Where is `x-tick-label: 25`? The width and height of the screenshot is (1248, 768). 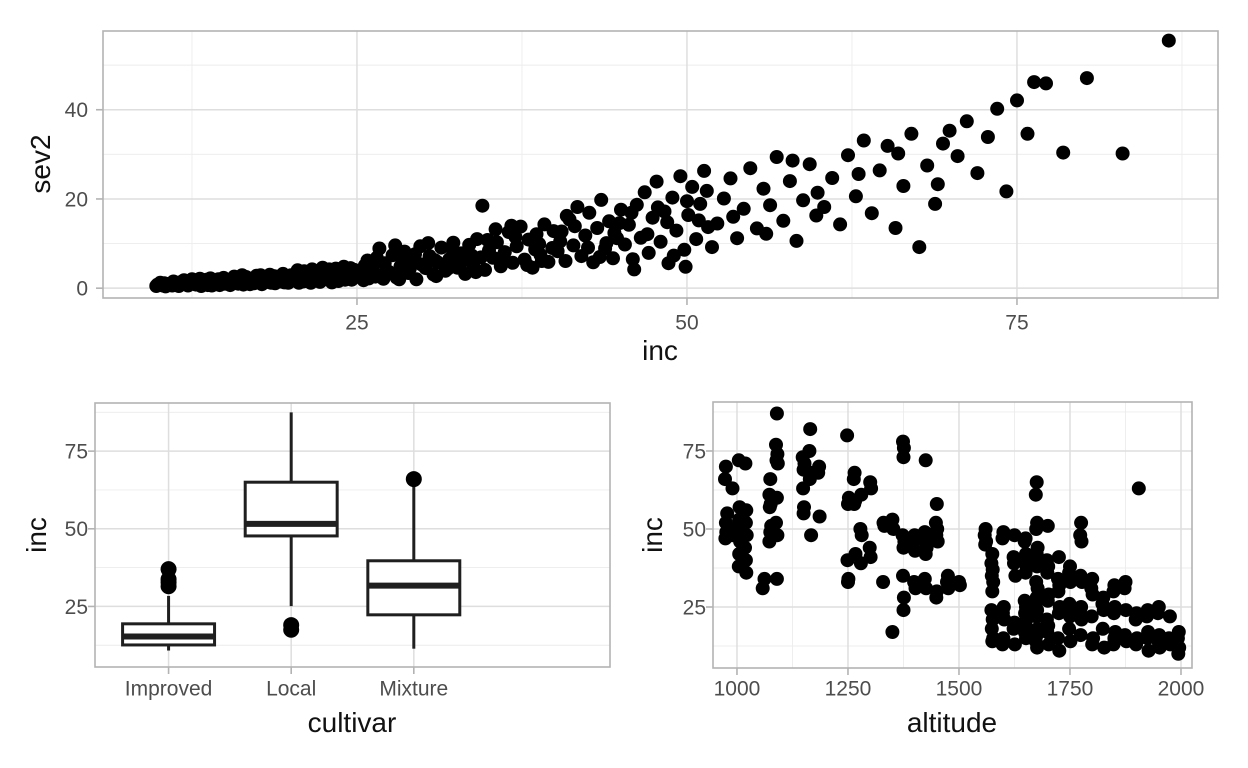
x-tick-label: 25 is located at coordinates (356, 322).